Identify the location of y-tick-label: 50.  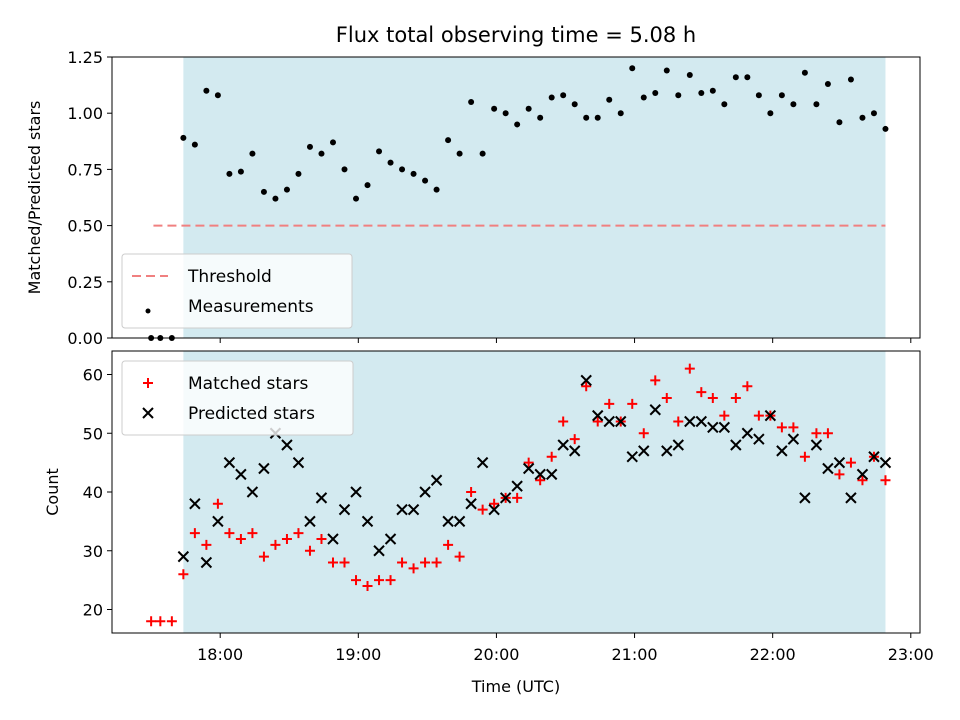
(93, 433).